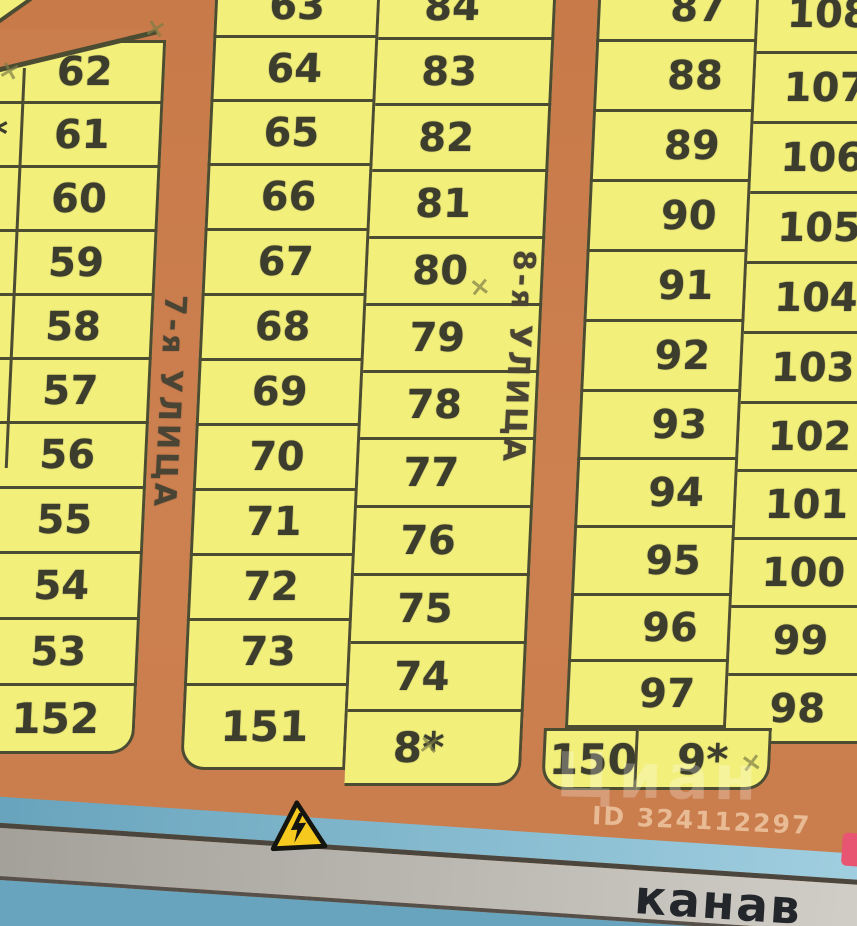  Describe the element at coordinates (848, 849) in the screenshot. I see `brand-logo-fragment` at that location.